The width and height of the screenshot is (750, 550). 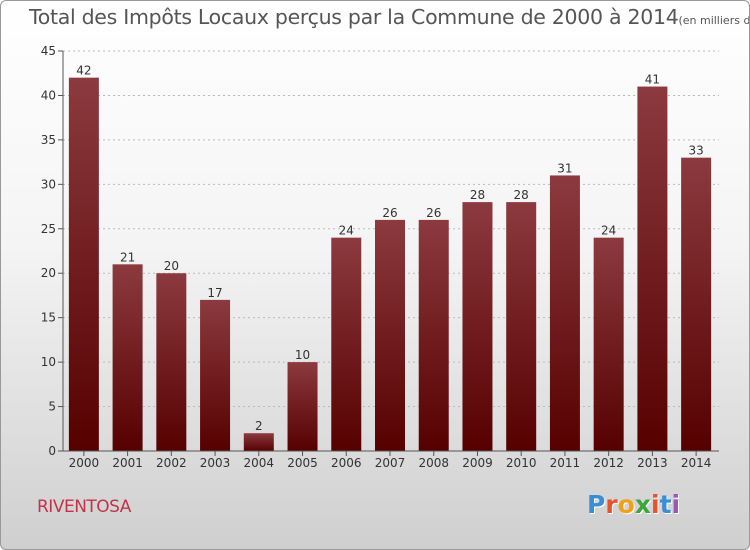 I want to click on bar-2004, so click(x=258, y=442).